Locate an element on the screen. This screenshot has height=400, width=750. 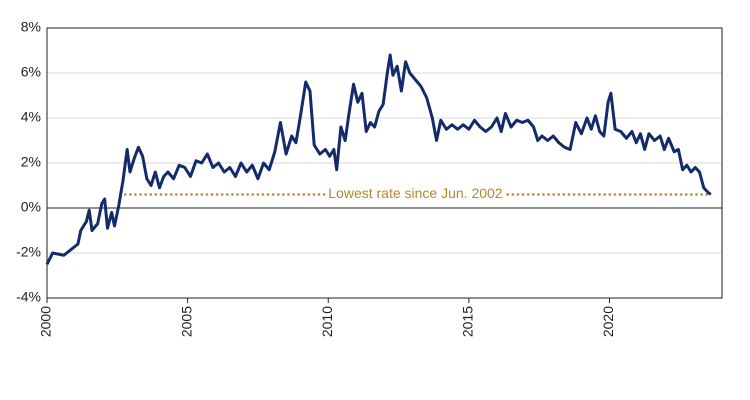
y-tick-label: -2% is located at coordinates (28, 252).